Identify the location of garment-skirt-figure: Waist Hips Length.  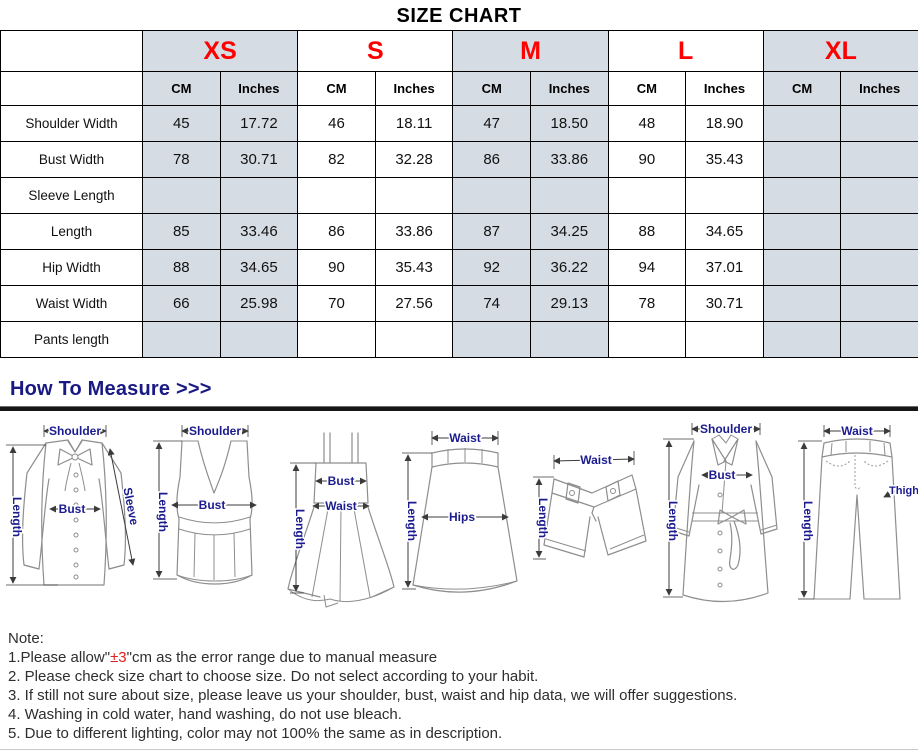
(460, 511).